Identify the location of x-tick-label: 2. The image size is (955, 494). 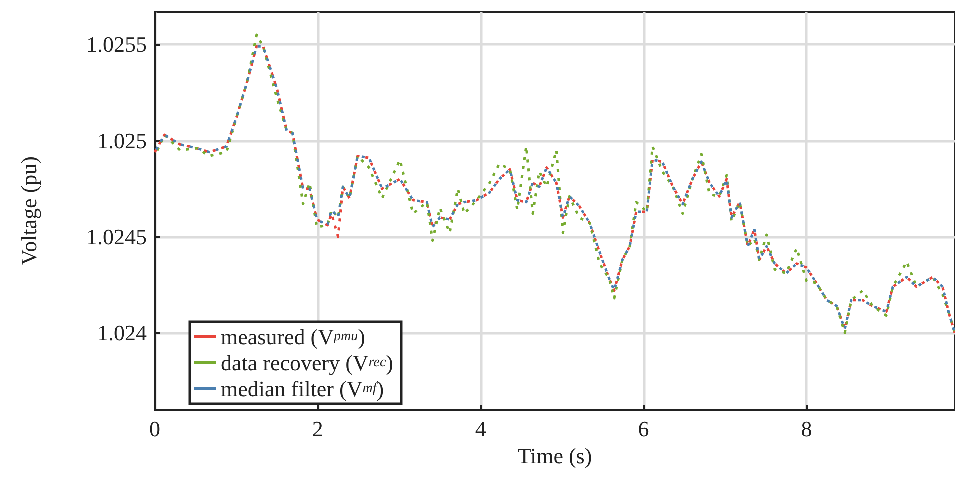
(318, 429).